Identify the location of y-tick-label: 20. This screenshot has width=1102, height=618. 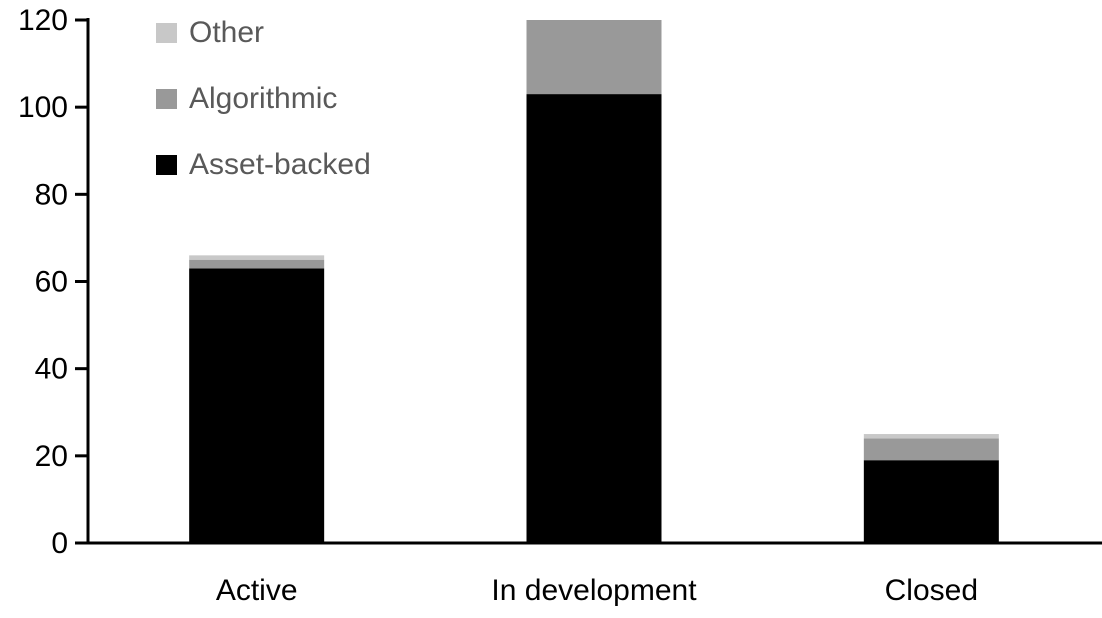
(51, 456).